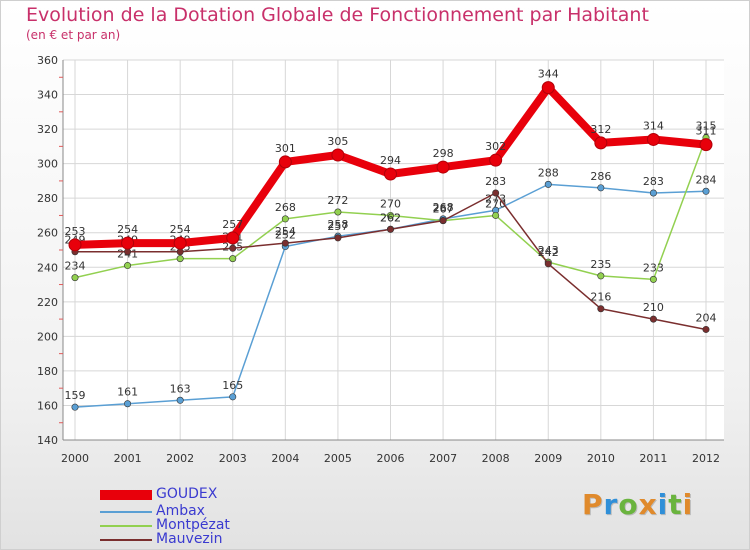 The width and height of the screenshot is (750, 550). What do you see at coordinates (653, 125) in the screenshot?
I see `data-label: 314` at bounding box center [653, 125].